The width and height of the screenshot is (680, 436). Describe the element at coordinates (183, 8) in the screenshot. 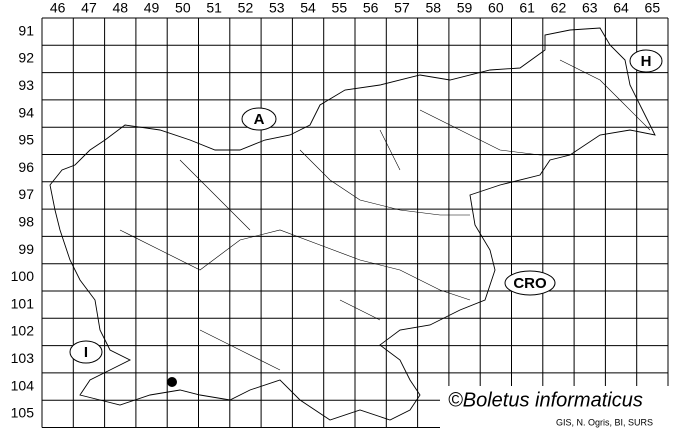

I see `column-label: 50` at that location.